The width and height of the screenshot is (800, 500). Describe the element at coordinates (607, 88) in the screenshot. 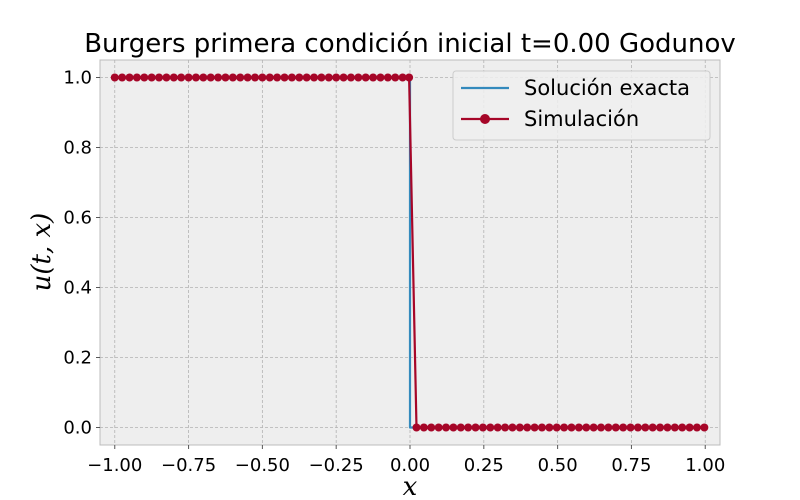

I see `legend-label-exact: Solución exacta` at that location.